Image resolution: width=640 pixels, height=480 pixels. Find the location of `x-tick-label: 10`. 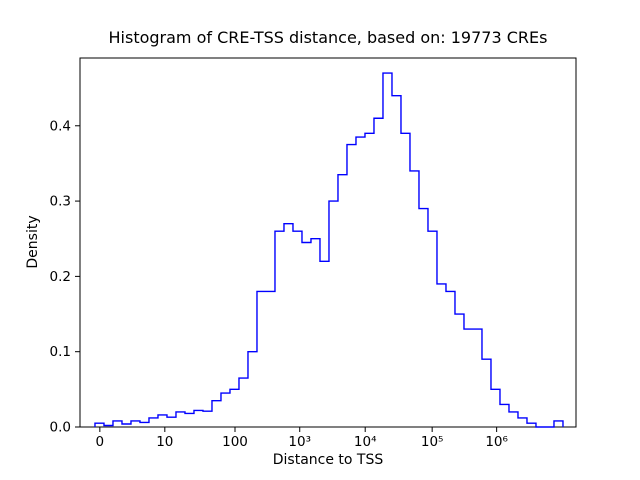

x-tick-label: 10 is located at coordinates (164, 442).